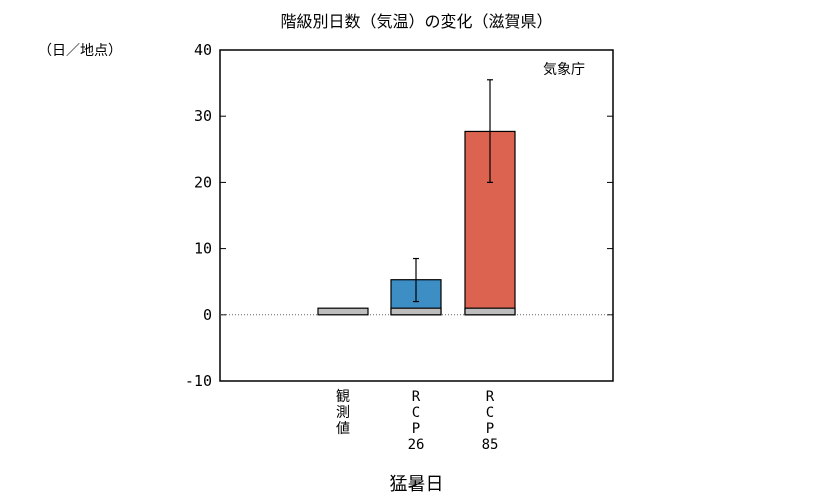  What do you see at coordinates (203, 249) in the screenshot?
I see `y-tick-label: 10` at bounding box center [203, 249].